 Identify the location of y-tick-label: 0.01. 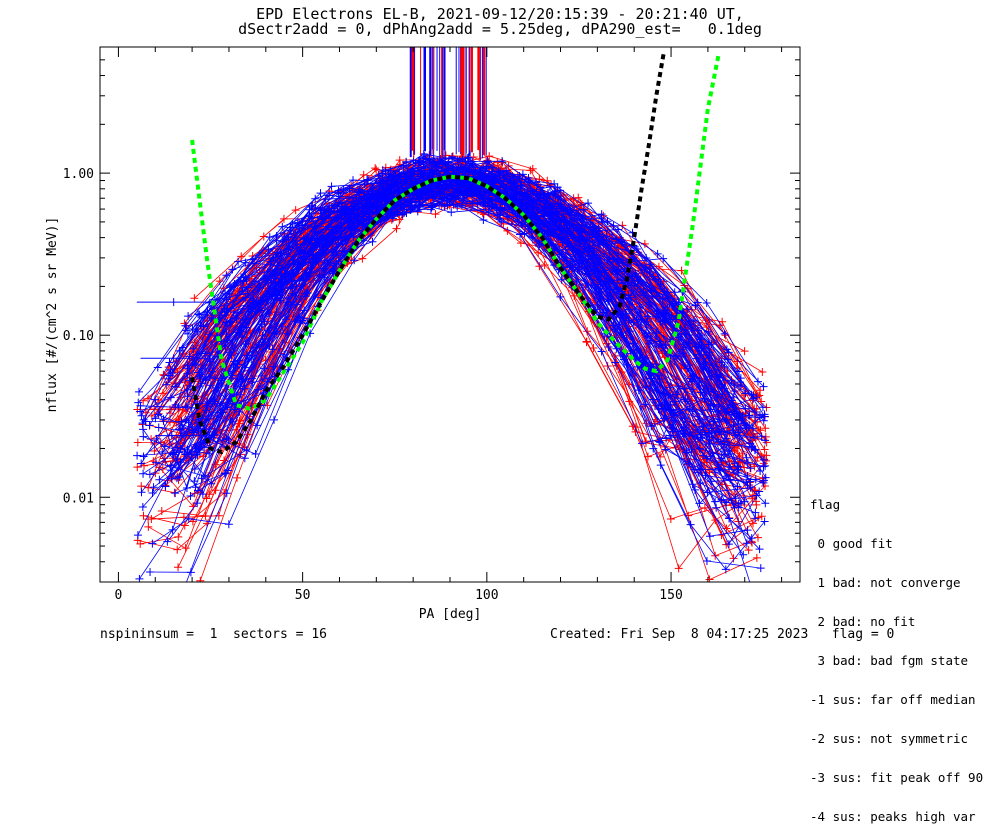
(78, 498).